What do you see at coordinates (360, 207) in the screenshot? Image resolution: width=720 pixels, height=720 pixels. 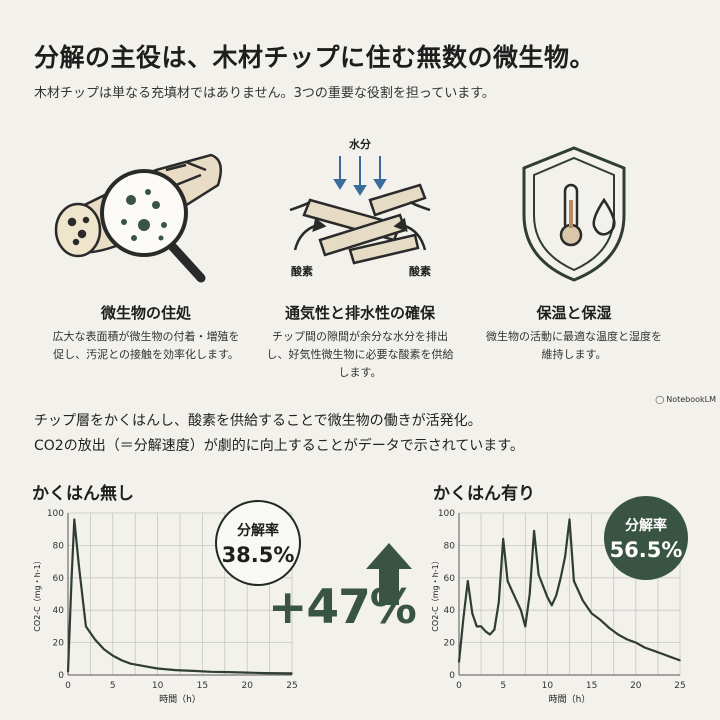 I see `aeration-wood-chips-icon: 水分 酸素 酸素` at bounding box center [360, 207].